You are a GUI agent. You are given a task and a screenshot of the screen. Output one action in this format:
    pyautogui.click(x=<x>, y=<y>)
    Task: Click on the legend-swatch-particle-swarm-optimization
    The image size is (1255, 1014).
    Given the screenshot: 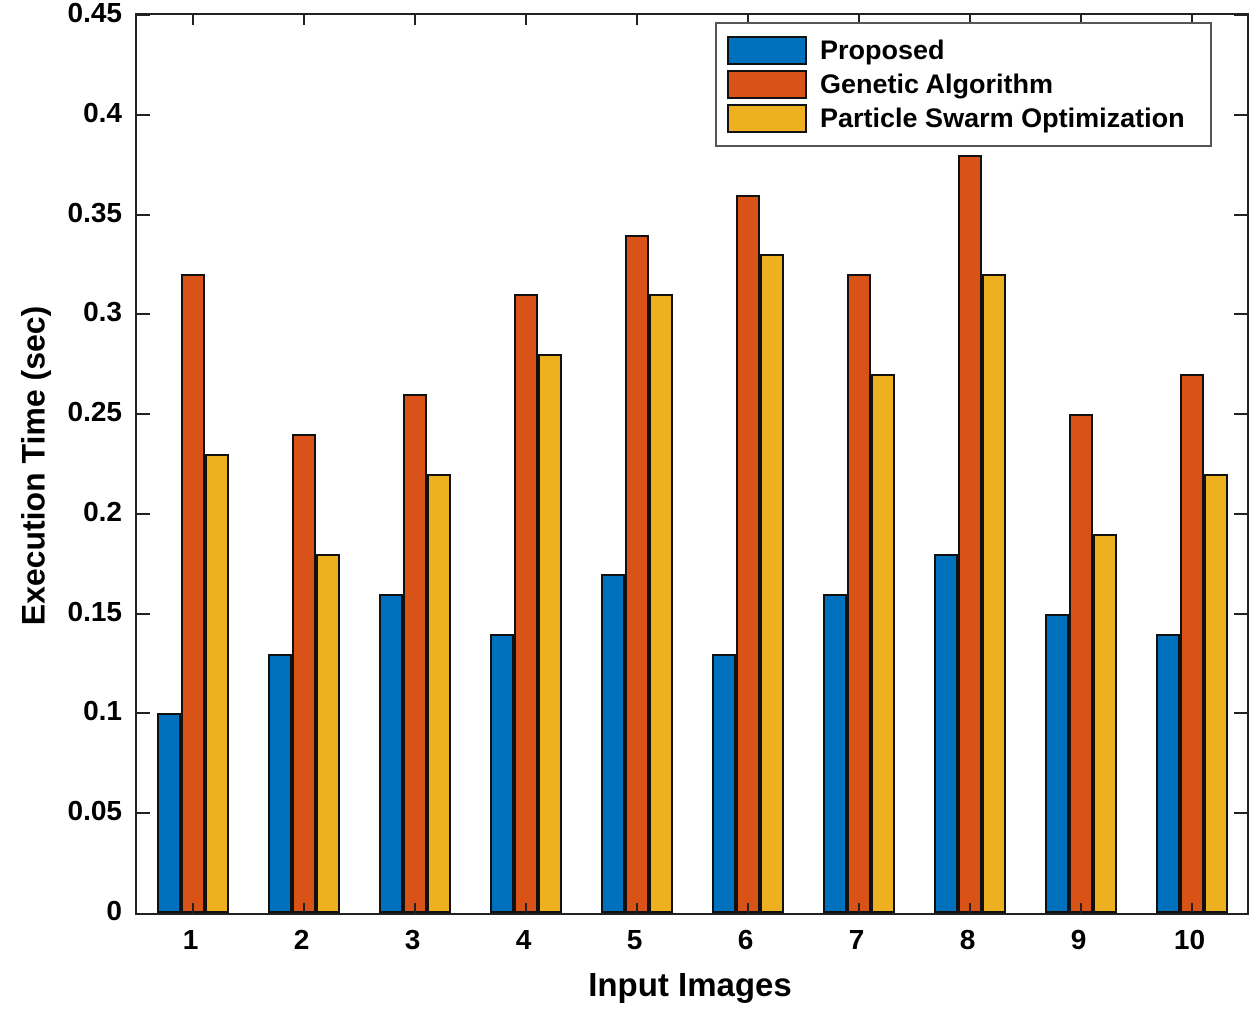 What is the action you would take?
    pyautogui.click(x=767, y=118)
    